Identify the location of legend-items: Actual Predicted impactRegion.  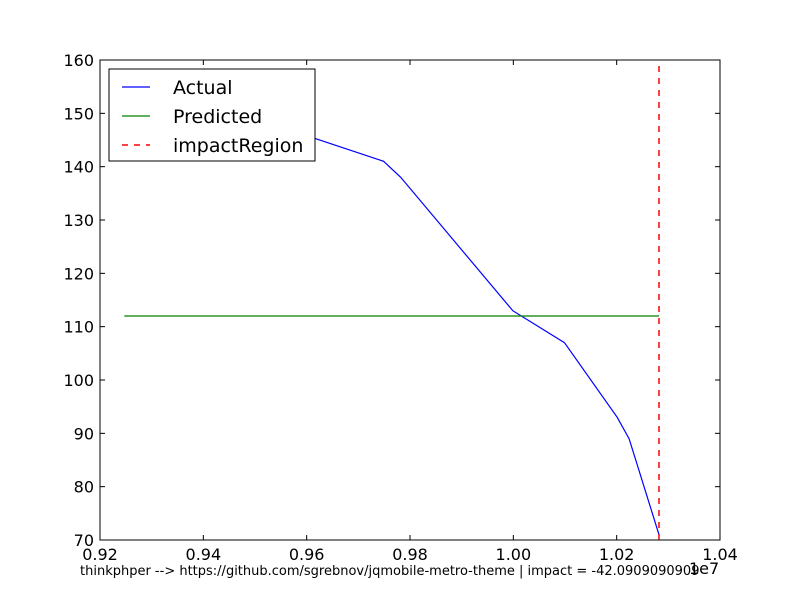
(212, 117).